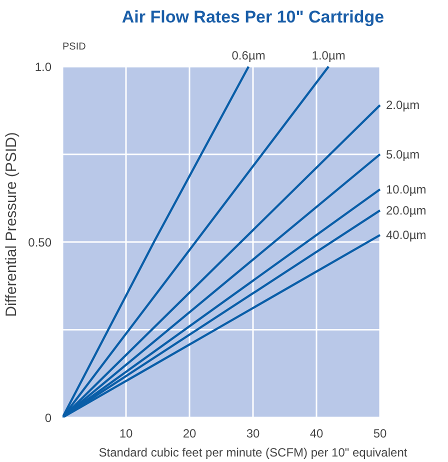  Describe the element at coordinates (406, 210) in the screenshot. I see `series-label: 20.0µm` at that location.